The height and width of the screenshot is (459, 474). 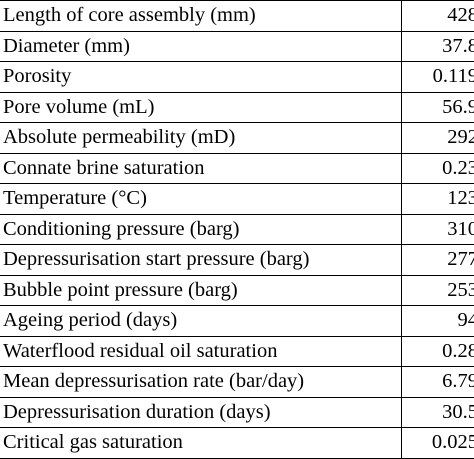 I want to click on property-value: 0.119, so click(x=437, y=77).